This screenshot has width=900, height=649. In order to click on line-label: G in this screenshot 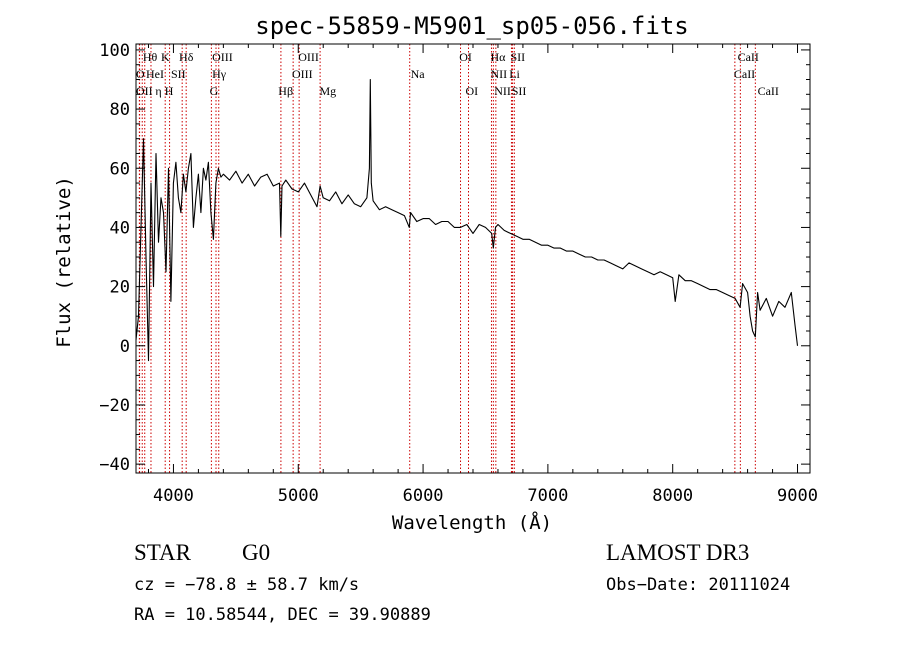, I will do `click(214, 91)`.